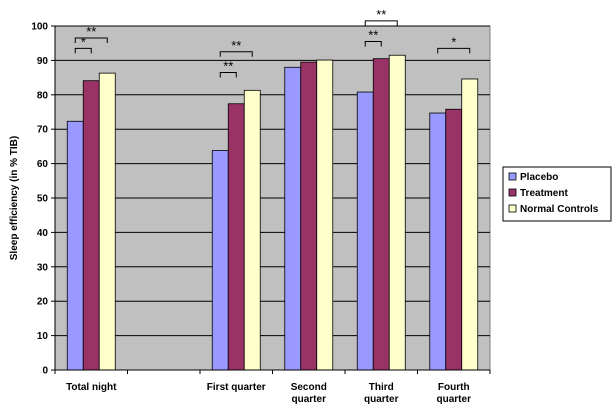  What do you see at coordinates (43, 61) in the screenshot?
I see `y-tick-label: 90` at bounding box center [43, 61].